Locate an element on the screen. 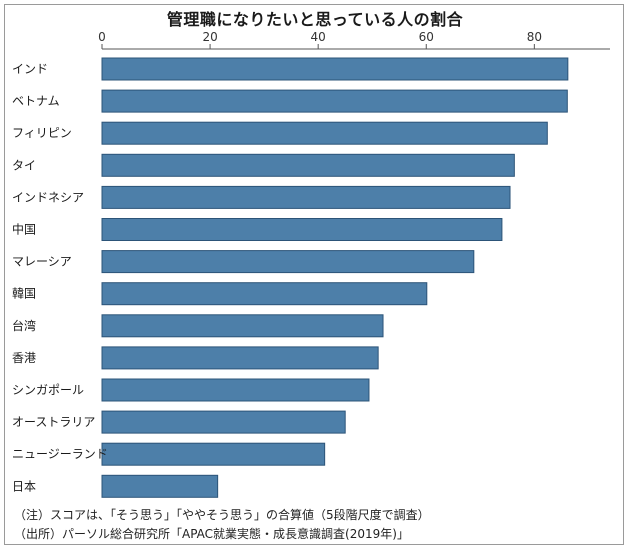 The width and height of the screenshot is (630, 551). bar-中国 is located at coordinates (302, 229).